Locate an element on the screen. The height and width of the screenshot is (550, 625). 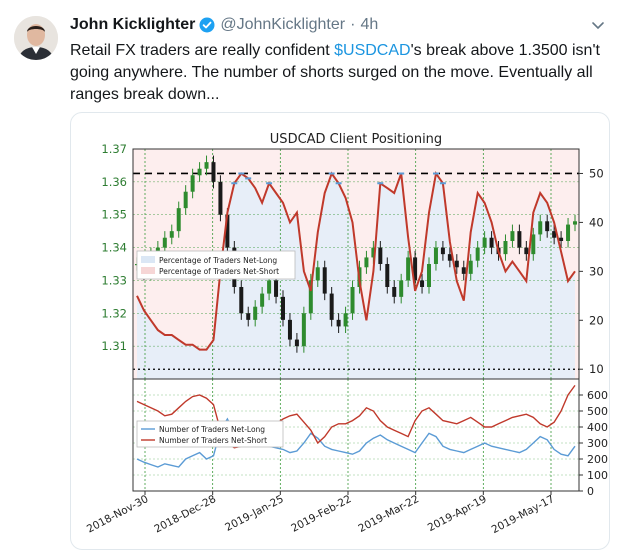
tweet-header: John Kicklighter @JohnKicklighter · 4h is located at coordinates (224, 25).